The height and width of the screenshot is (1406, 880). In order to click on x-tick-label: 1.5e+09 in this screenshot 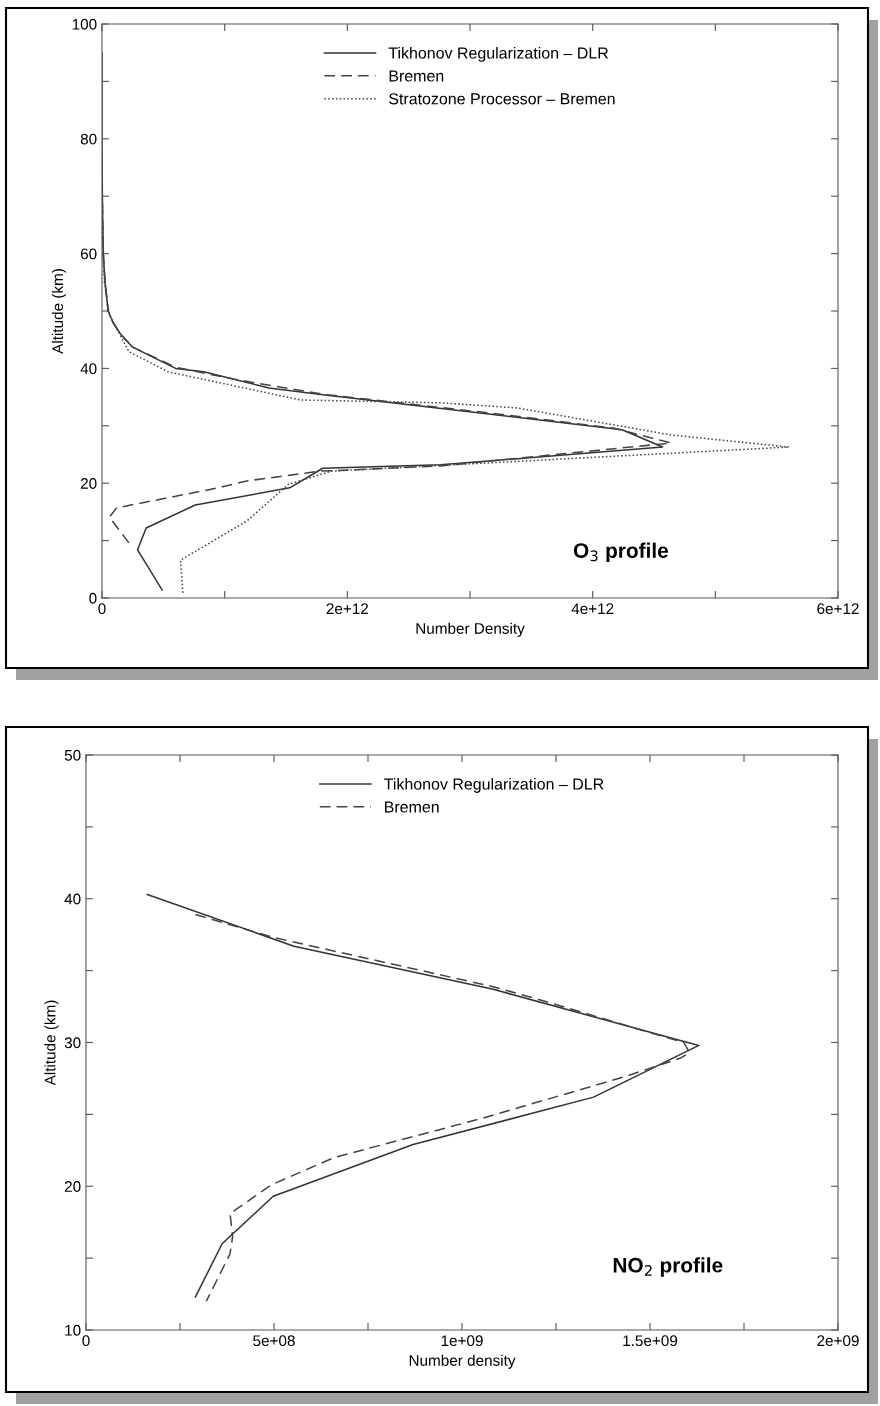, I will do `click(650, 1341)`.